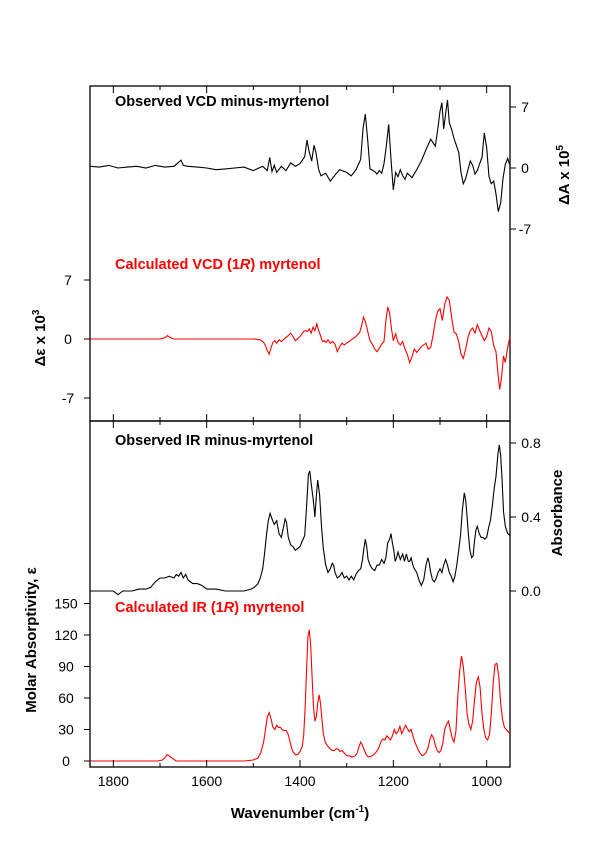 The image size is (600, 849). Describe the element at coordinates (531, 591) in the screenshot. I see `ir-right-tick-label: 0.0` at that location.